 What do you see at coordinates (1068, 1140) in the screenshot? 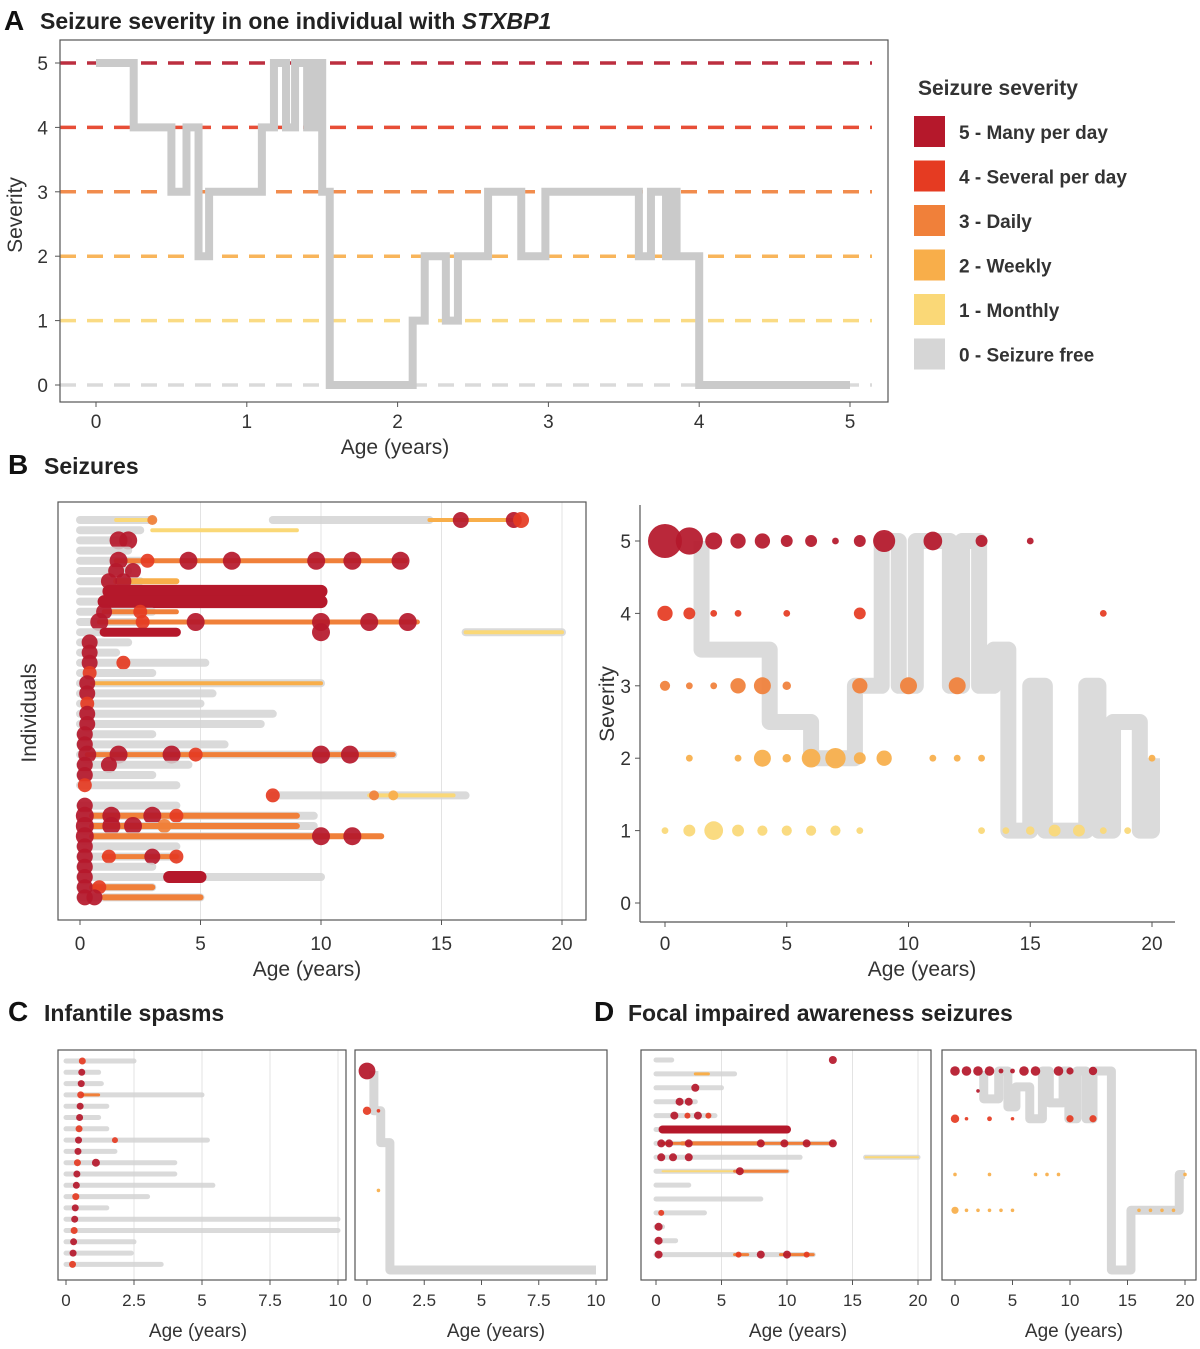
I see `d-right-severity-points` at bounding box center [1068, 1140].